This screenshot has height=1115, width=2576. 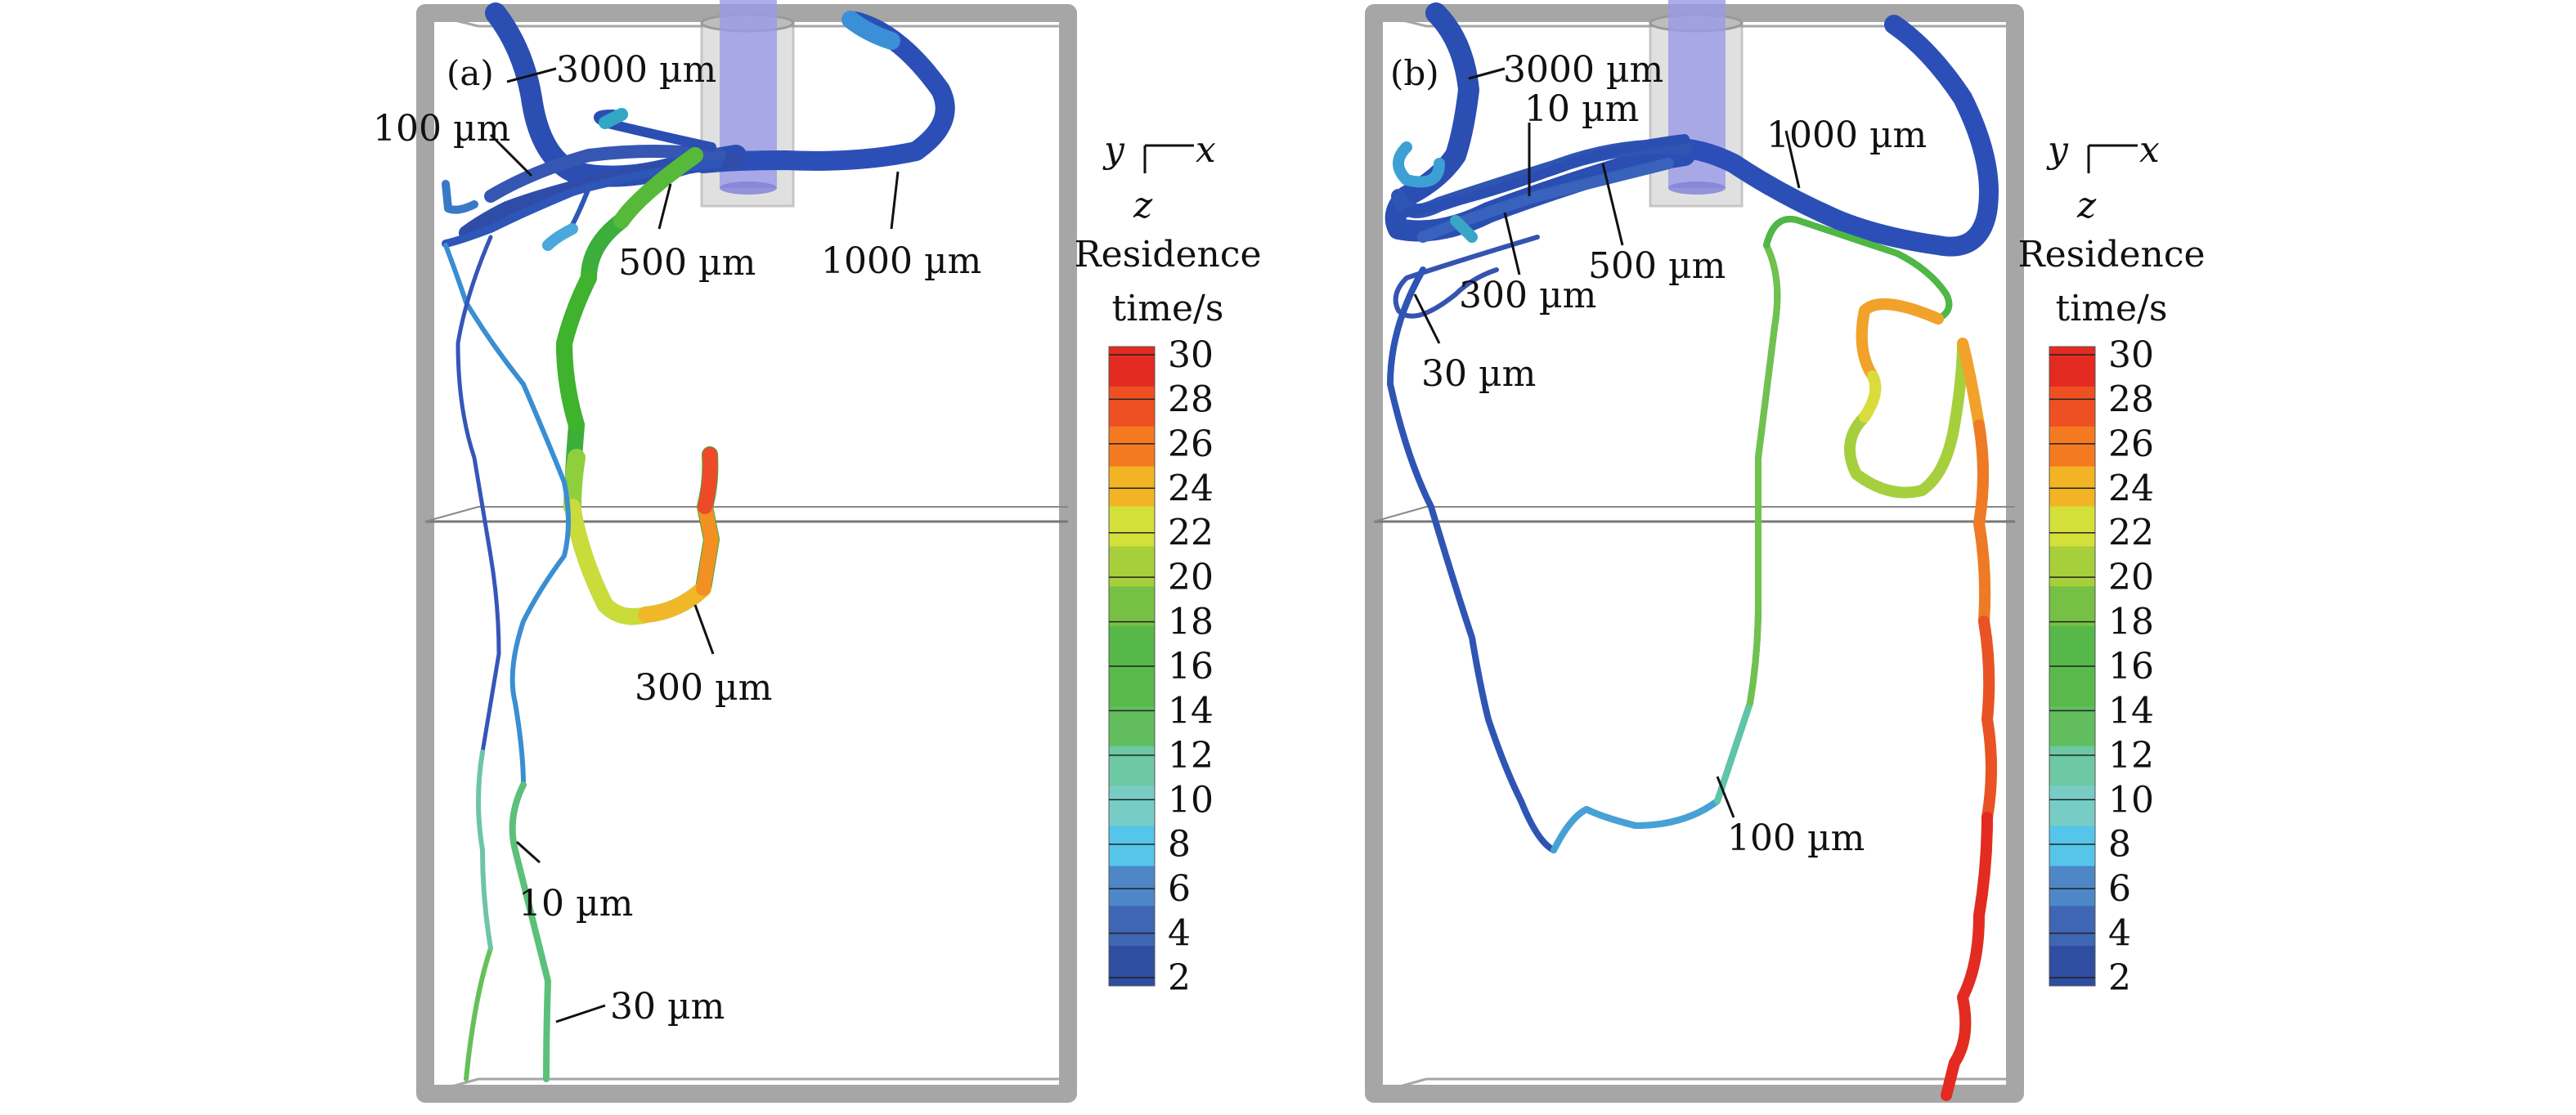 I want to click on leader-lines-b, so click(x=1607, y=442).